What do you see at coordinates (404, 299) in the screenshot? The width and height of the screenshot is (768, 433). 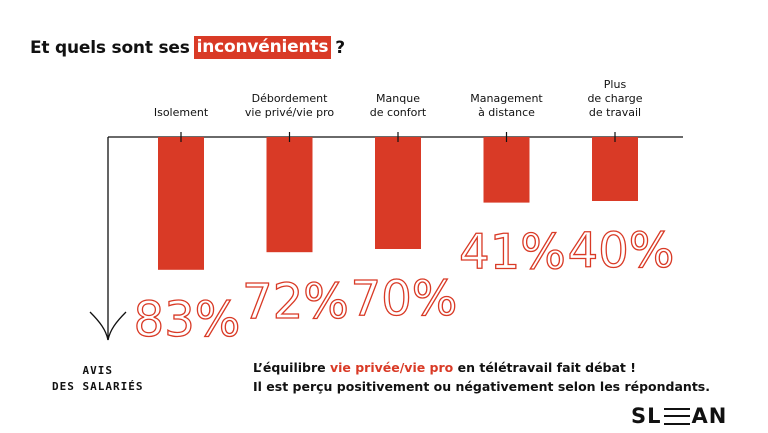 I see `value-label-3: 70%` at bounding box center [404, 299].